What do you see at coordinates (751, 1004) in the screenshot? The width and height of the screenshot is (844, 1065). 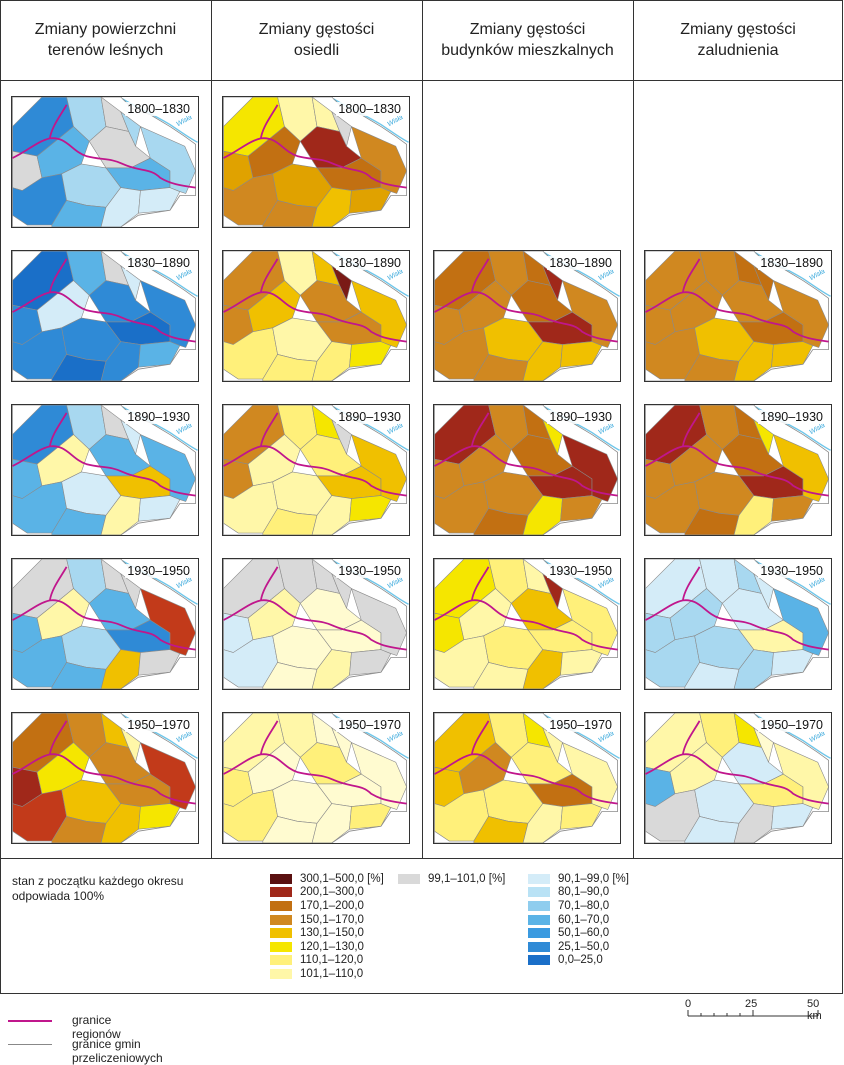 I see `scale-tick-25: 25` at bounding box center [751, 1004].